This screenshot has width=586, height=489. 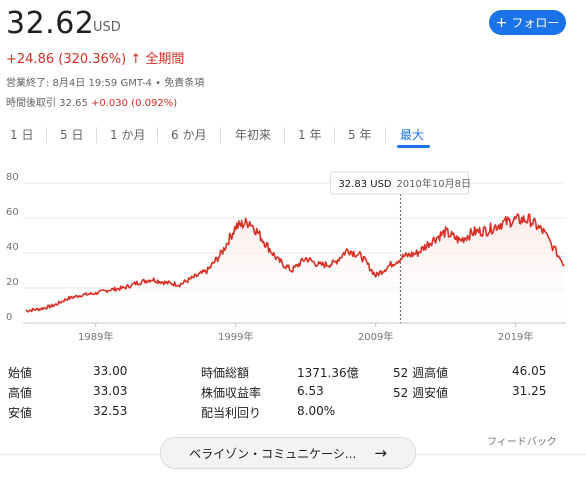 What do you see at coordinates (136, 59) in the screenshot?
I see `up-arrow-icon: ↑` at bounding box center [136, 59].